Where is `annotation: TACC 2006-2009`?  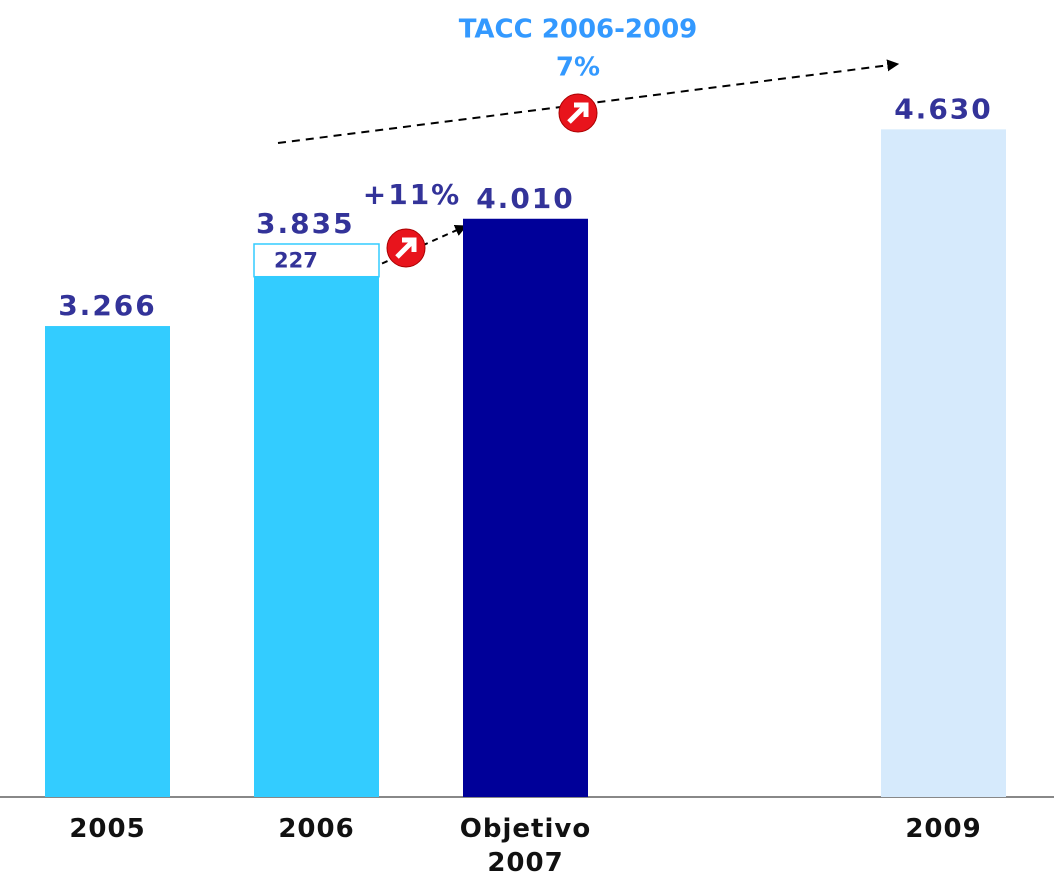 annotation: TACC 2006-2009 is located at coordinates (578, 30).